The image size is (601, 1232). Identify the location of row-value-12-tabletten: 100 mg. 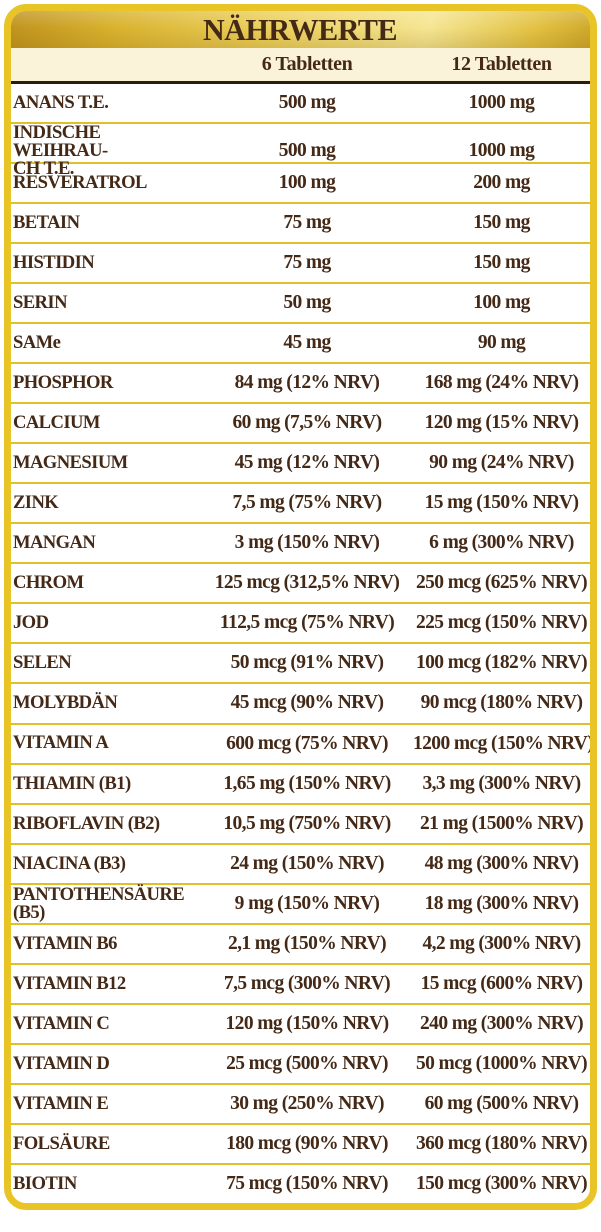
(501, 303).